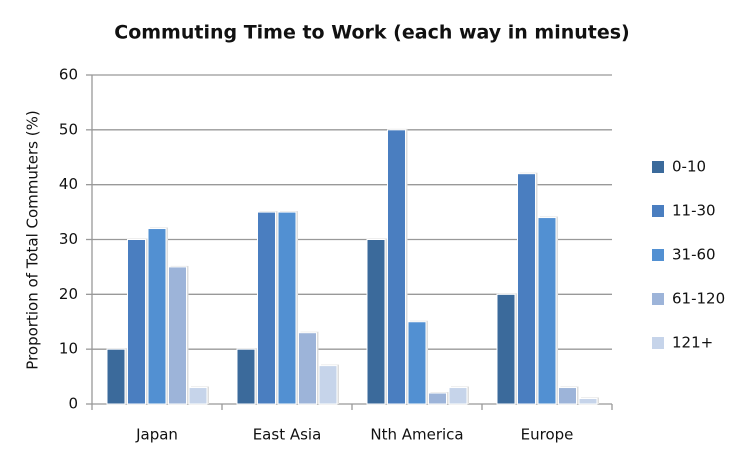 The width and height of the screenshot is (754, 451). What do you see at coordinates (73, 404) in the screenshot?
I see `y-tick-label: 0` at bounding box center [73, 404].